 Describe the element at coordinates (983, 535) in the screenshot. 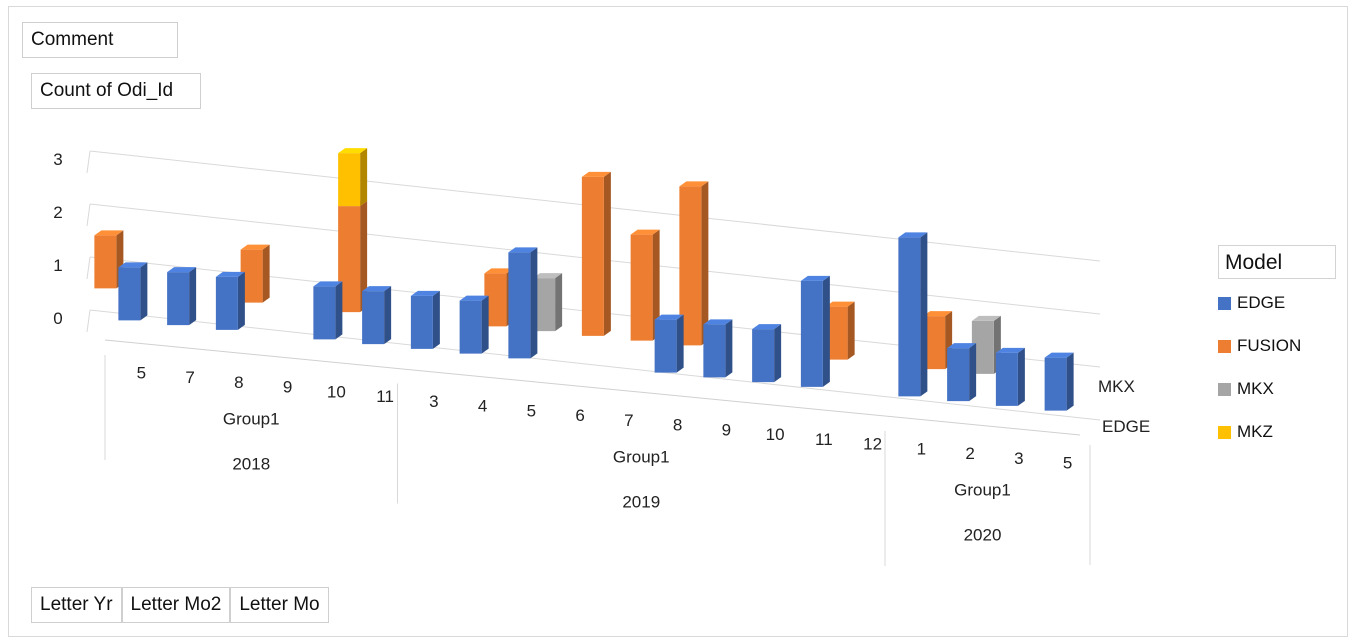

I see `x-year-label: 2020` at that location.